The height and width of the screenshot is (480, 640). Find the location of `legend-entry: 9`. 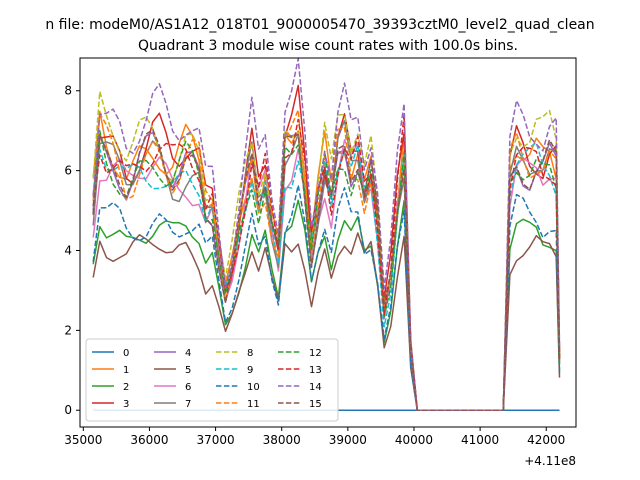

legend-entry: 9 is located at coordinates (250, 370).